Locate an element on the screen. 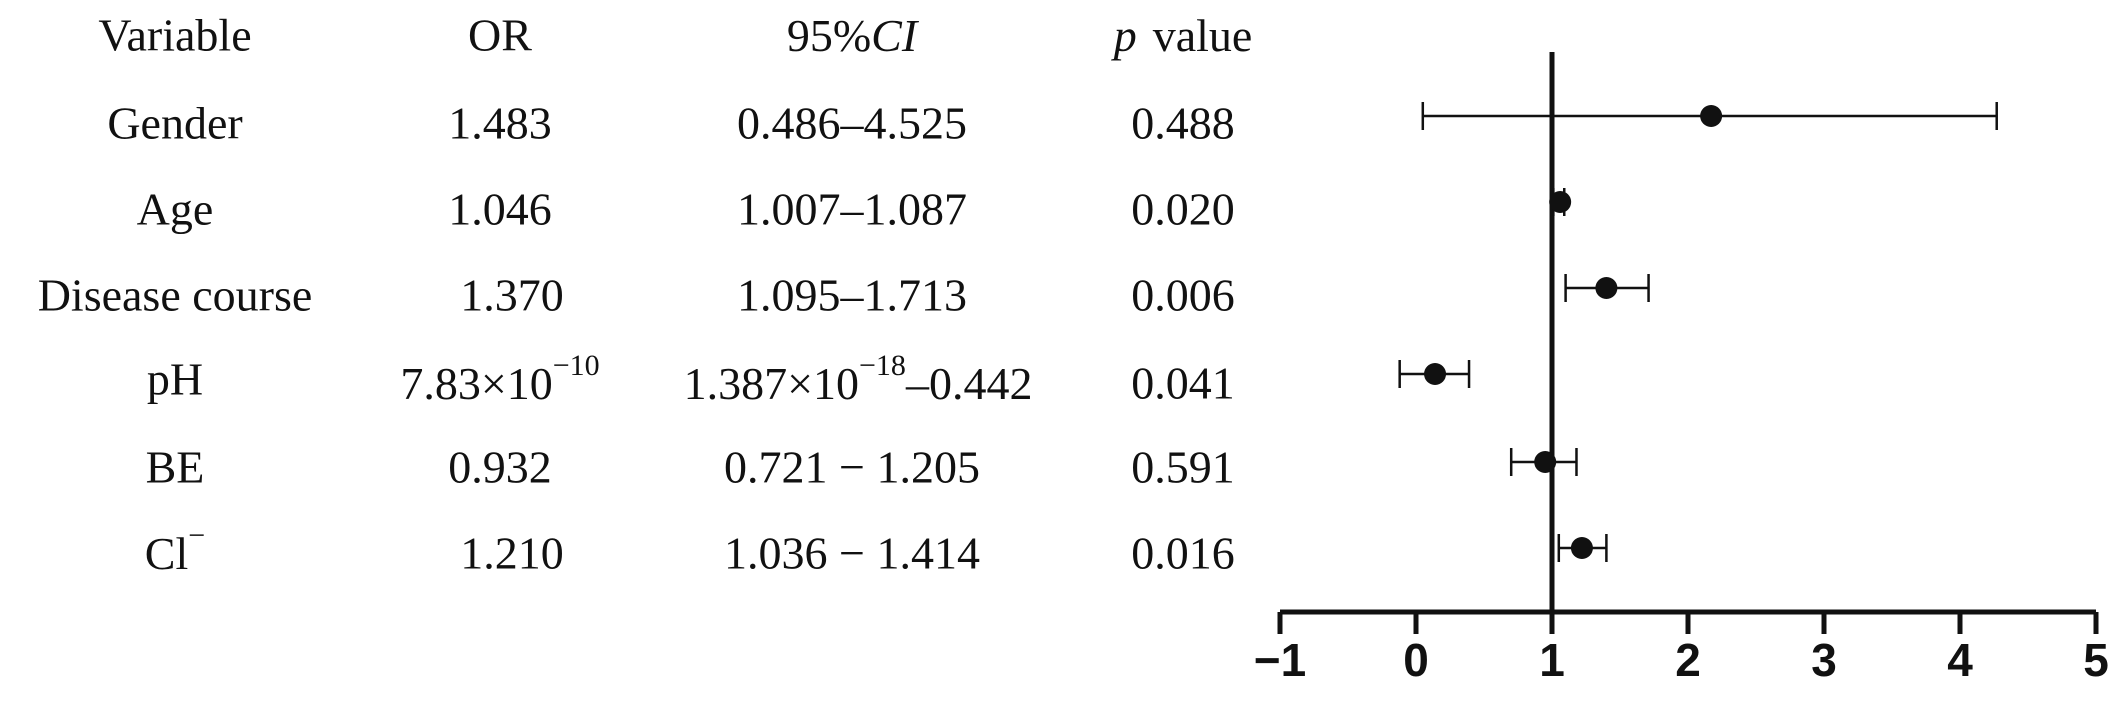  row-p: 0.041 is located at coordinates (1183, 383).